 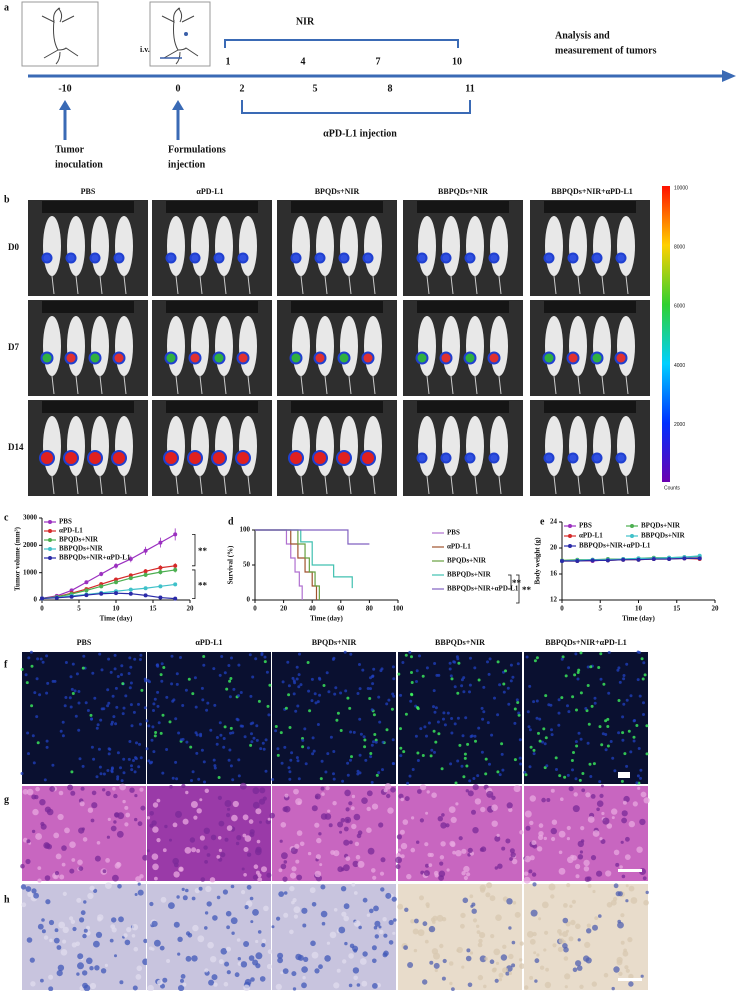 What do you see at coordinates (194, 550) in the screenshot?
I see `significance-bracket` at bounding box center [194, 550].